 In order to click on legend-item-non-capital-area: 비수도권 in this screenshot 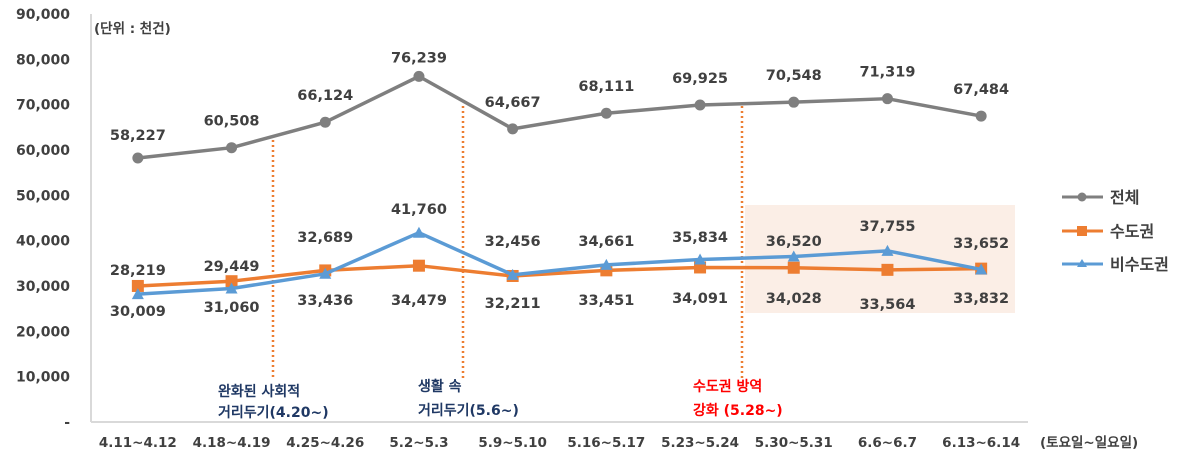, I will do `click(1115, 264)`.